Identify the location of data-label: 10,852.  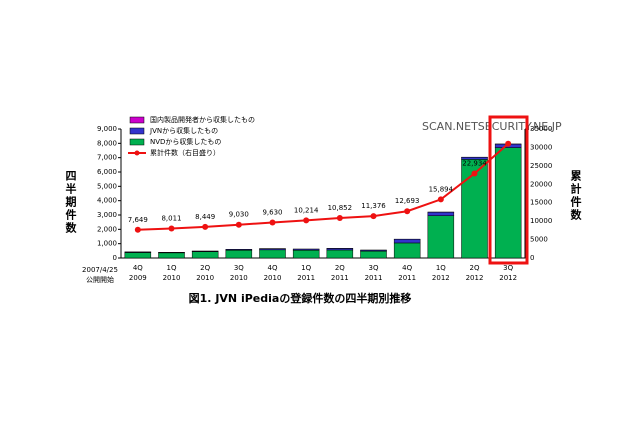
(340, 208).